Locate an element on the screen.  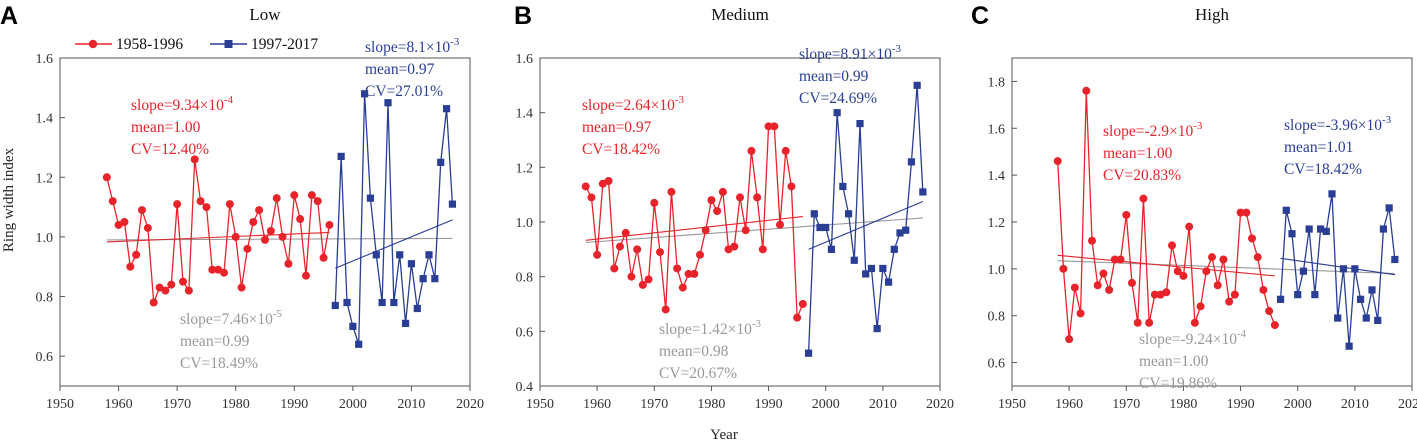
panel-letter: B is located at coordinates (523, 16).